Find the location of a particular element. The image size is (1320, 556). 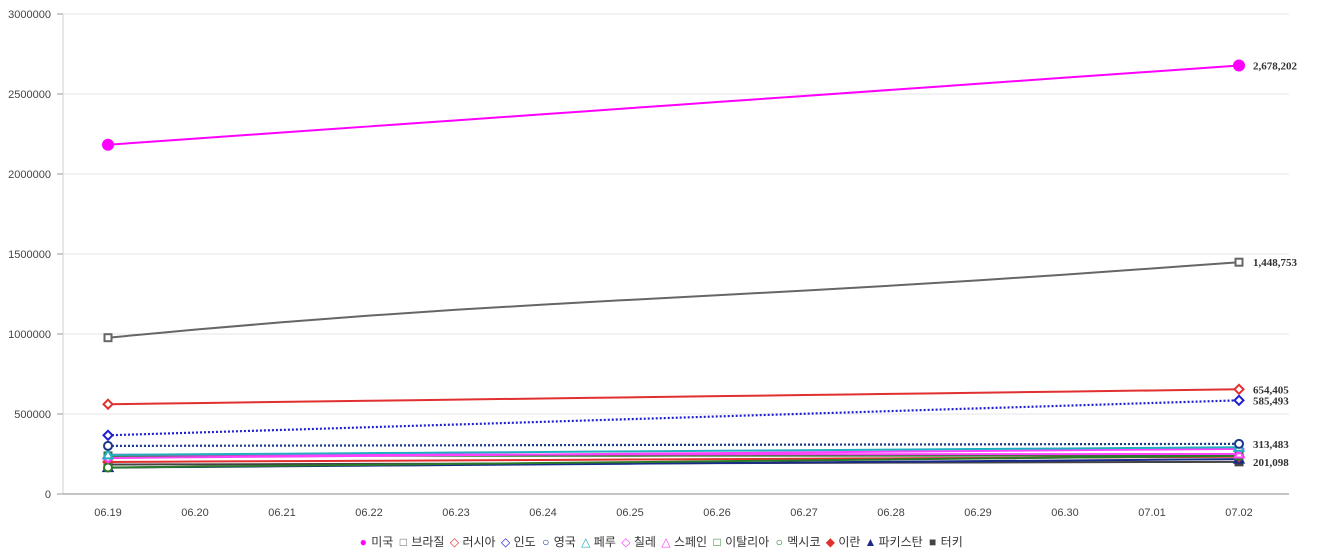

legend-item: ■ 터키 is located at coordinates (945, 541).